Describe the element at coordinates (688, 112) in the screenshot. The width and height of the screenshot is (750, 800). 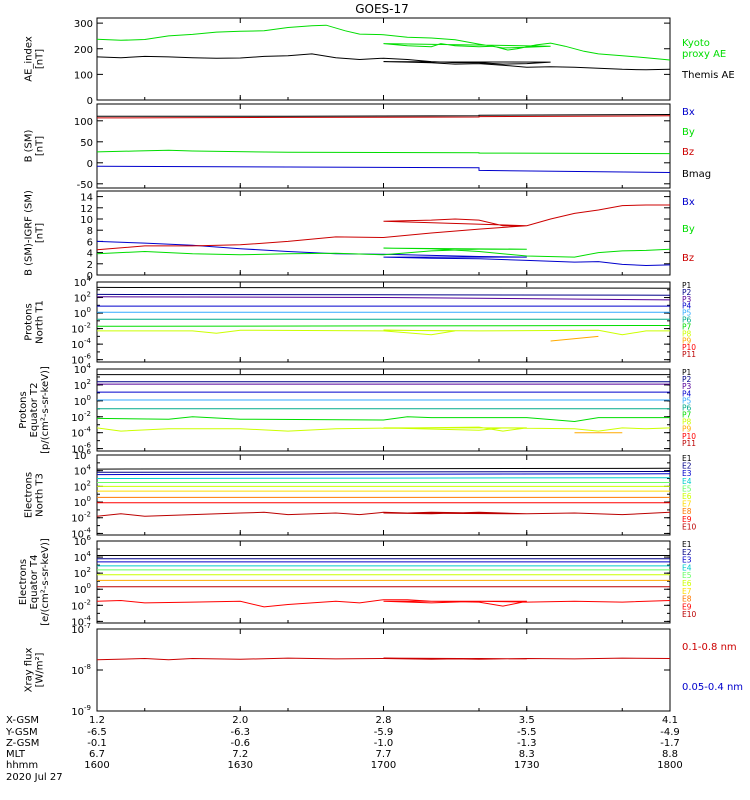
I see `legend-entry: Bx` at that location.